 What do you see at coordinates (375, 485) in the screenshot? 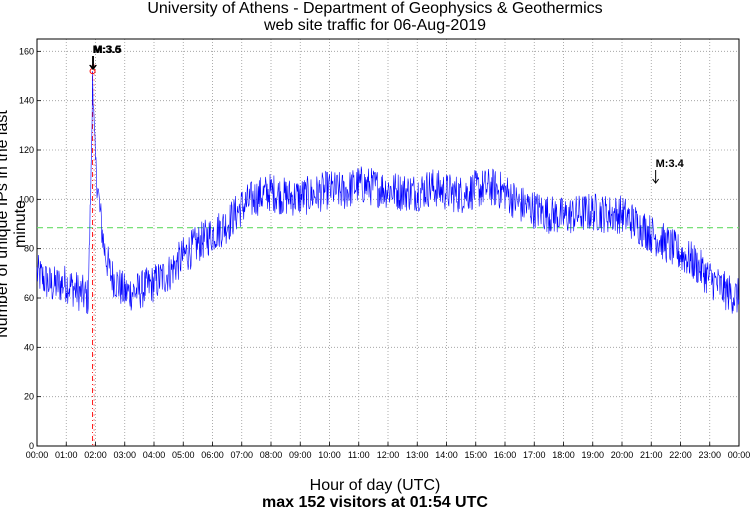
I see `x-axis-label: Hour of day (UTC)` at bounding box center [375, 485].